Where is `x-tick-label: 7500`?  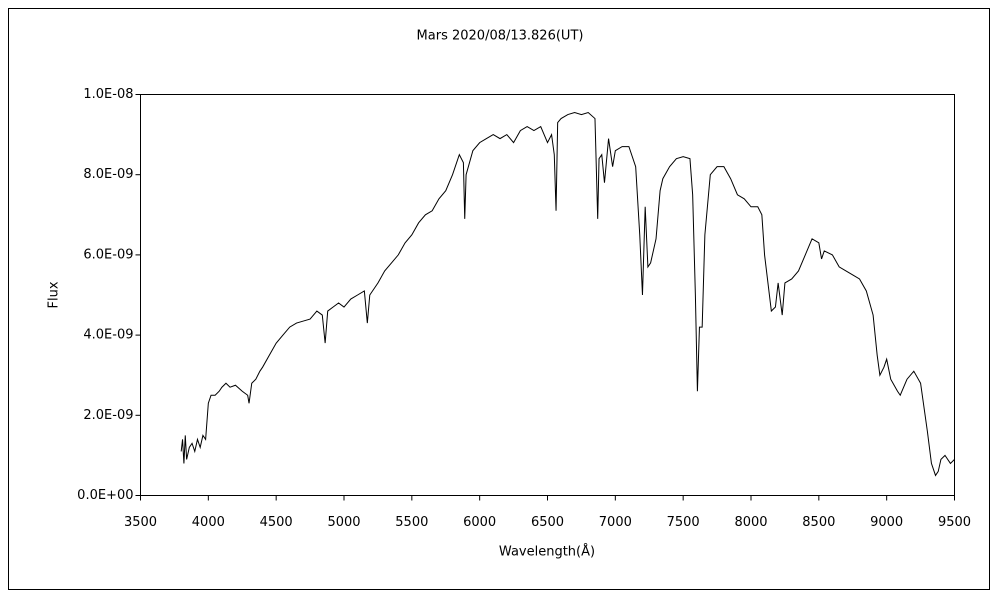 x-tick-label: 7500 is located at coordinates (683, 522).